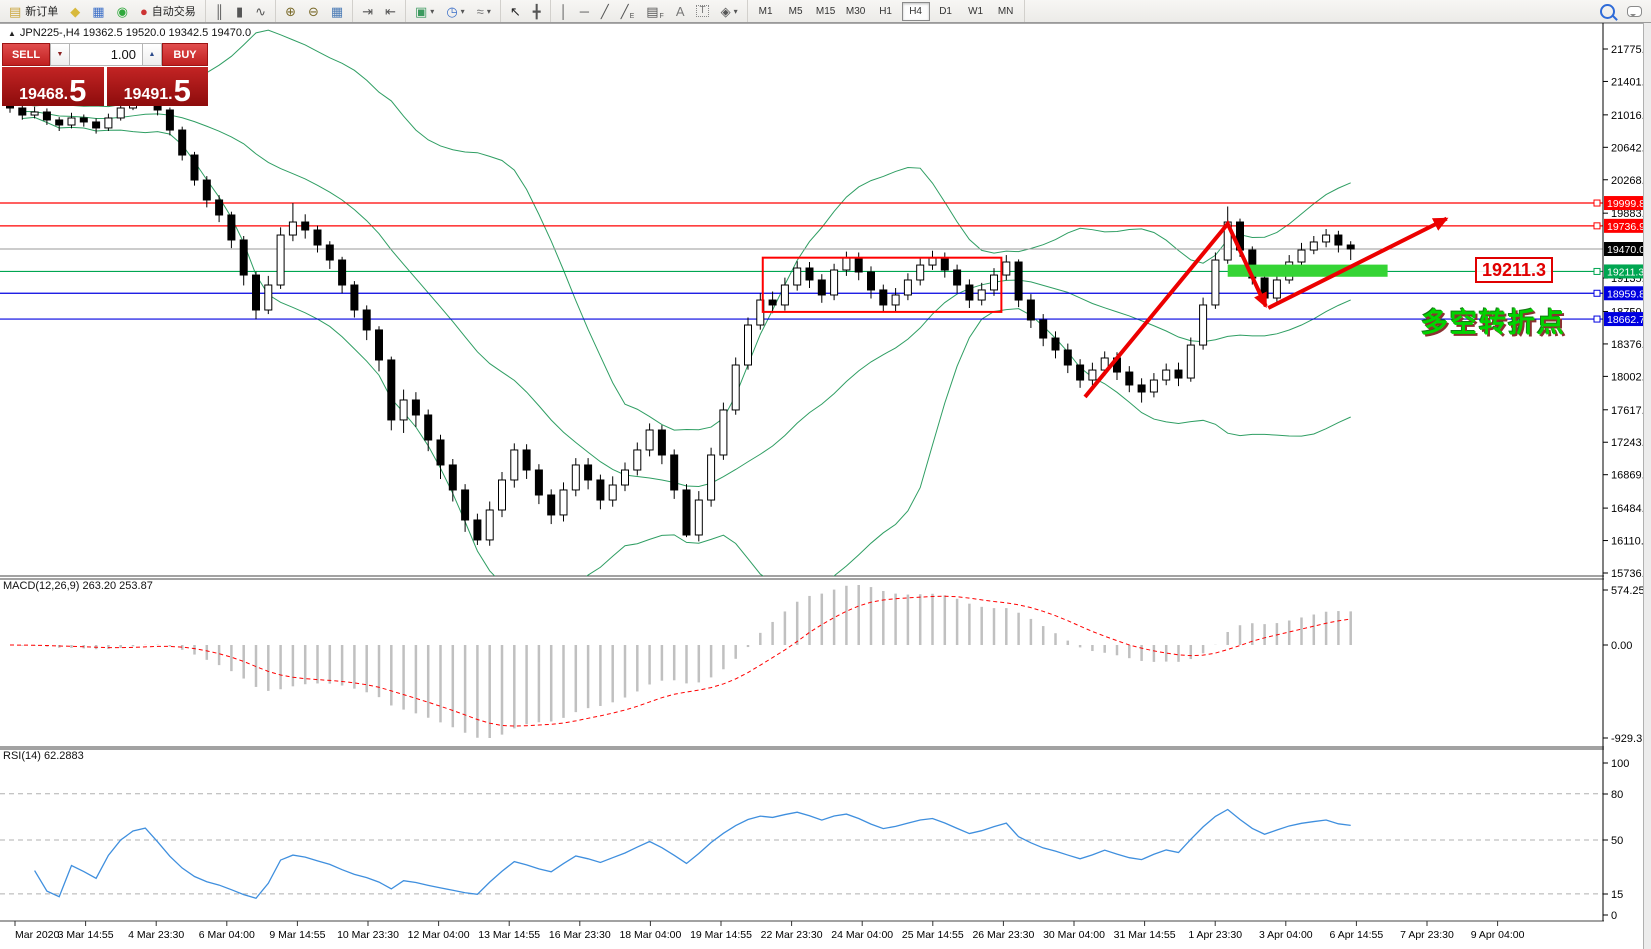  Describe the element at coordinates (480, 11) in the screenshot. I see `indicators-dropdown: ≈` at that location.